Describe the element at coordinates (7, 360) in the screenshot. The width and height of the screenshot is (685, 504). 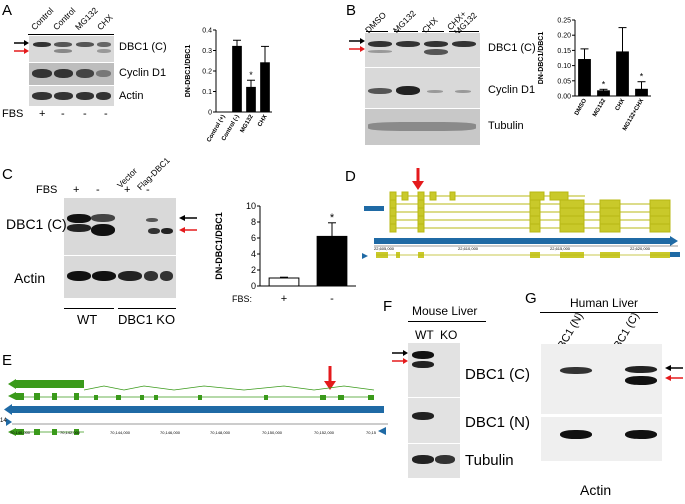
I see `panel-label-e: E` at that location.